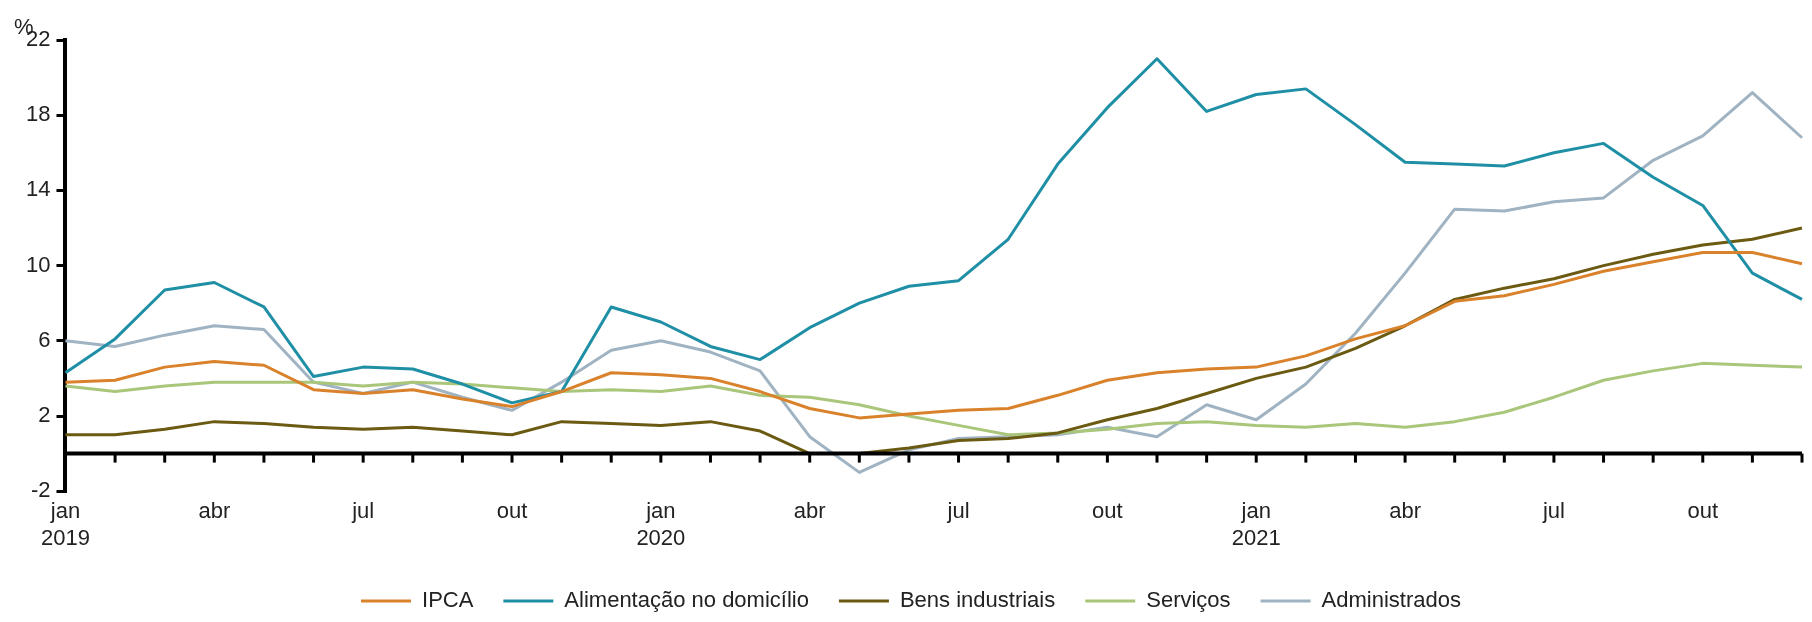 This screenshot has width=1812, height=622. Describe the element at coordinates (661, 524) in the screenshot. I see `x-tick-label: jan 2020` at that location.